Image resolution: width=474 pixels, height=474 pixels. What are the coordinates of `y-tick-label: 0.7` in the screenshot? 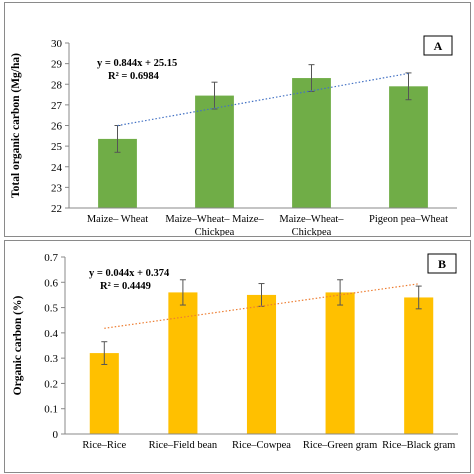 It's located at (51, 258).